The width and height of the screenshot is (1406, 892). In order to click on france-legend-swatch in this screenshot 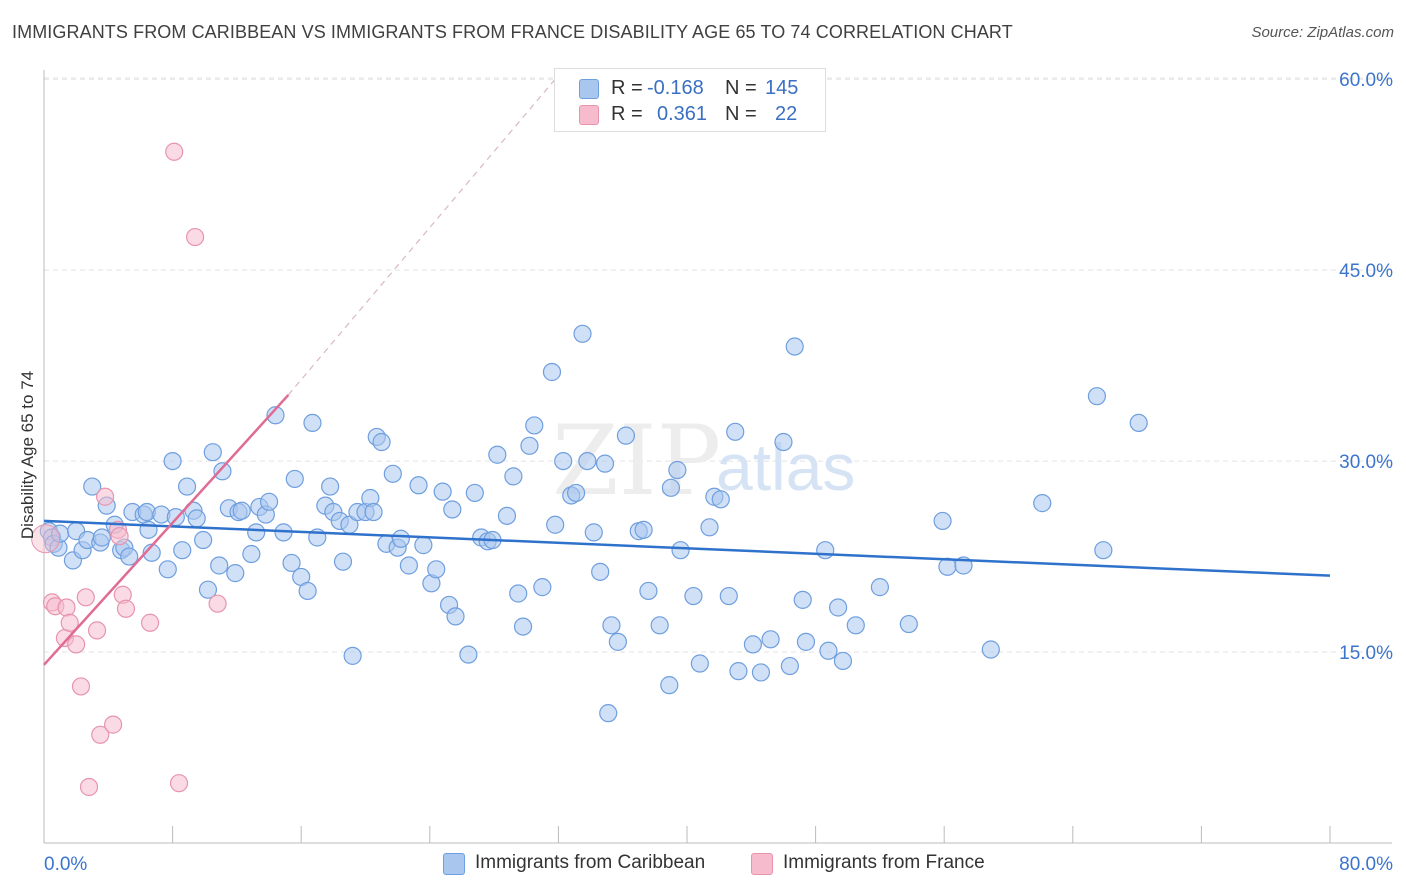, I will do `click(762, 864)`.